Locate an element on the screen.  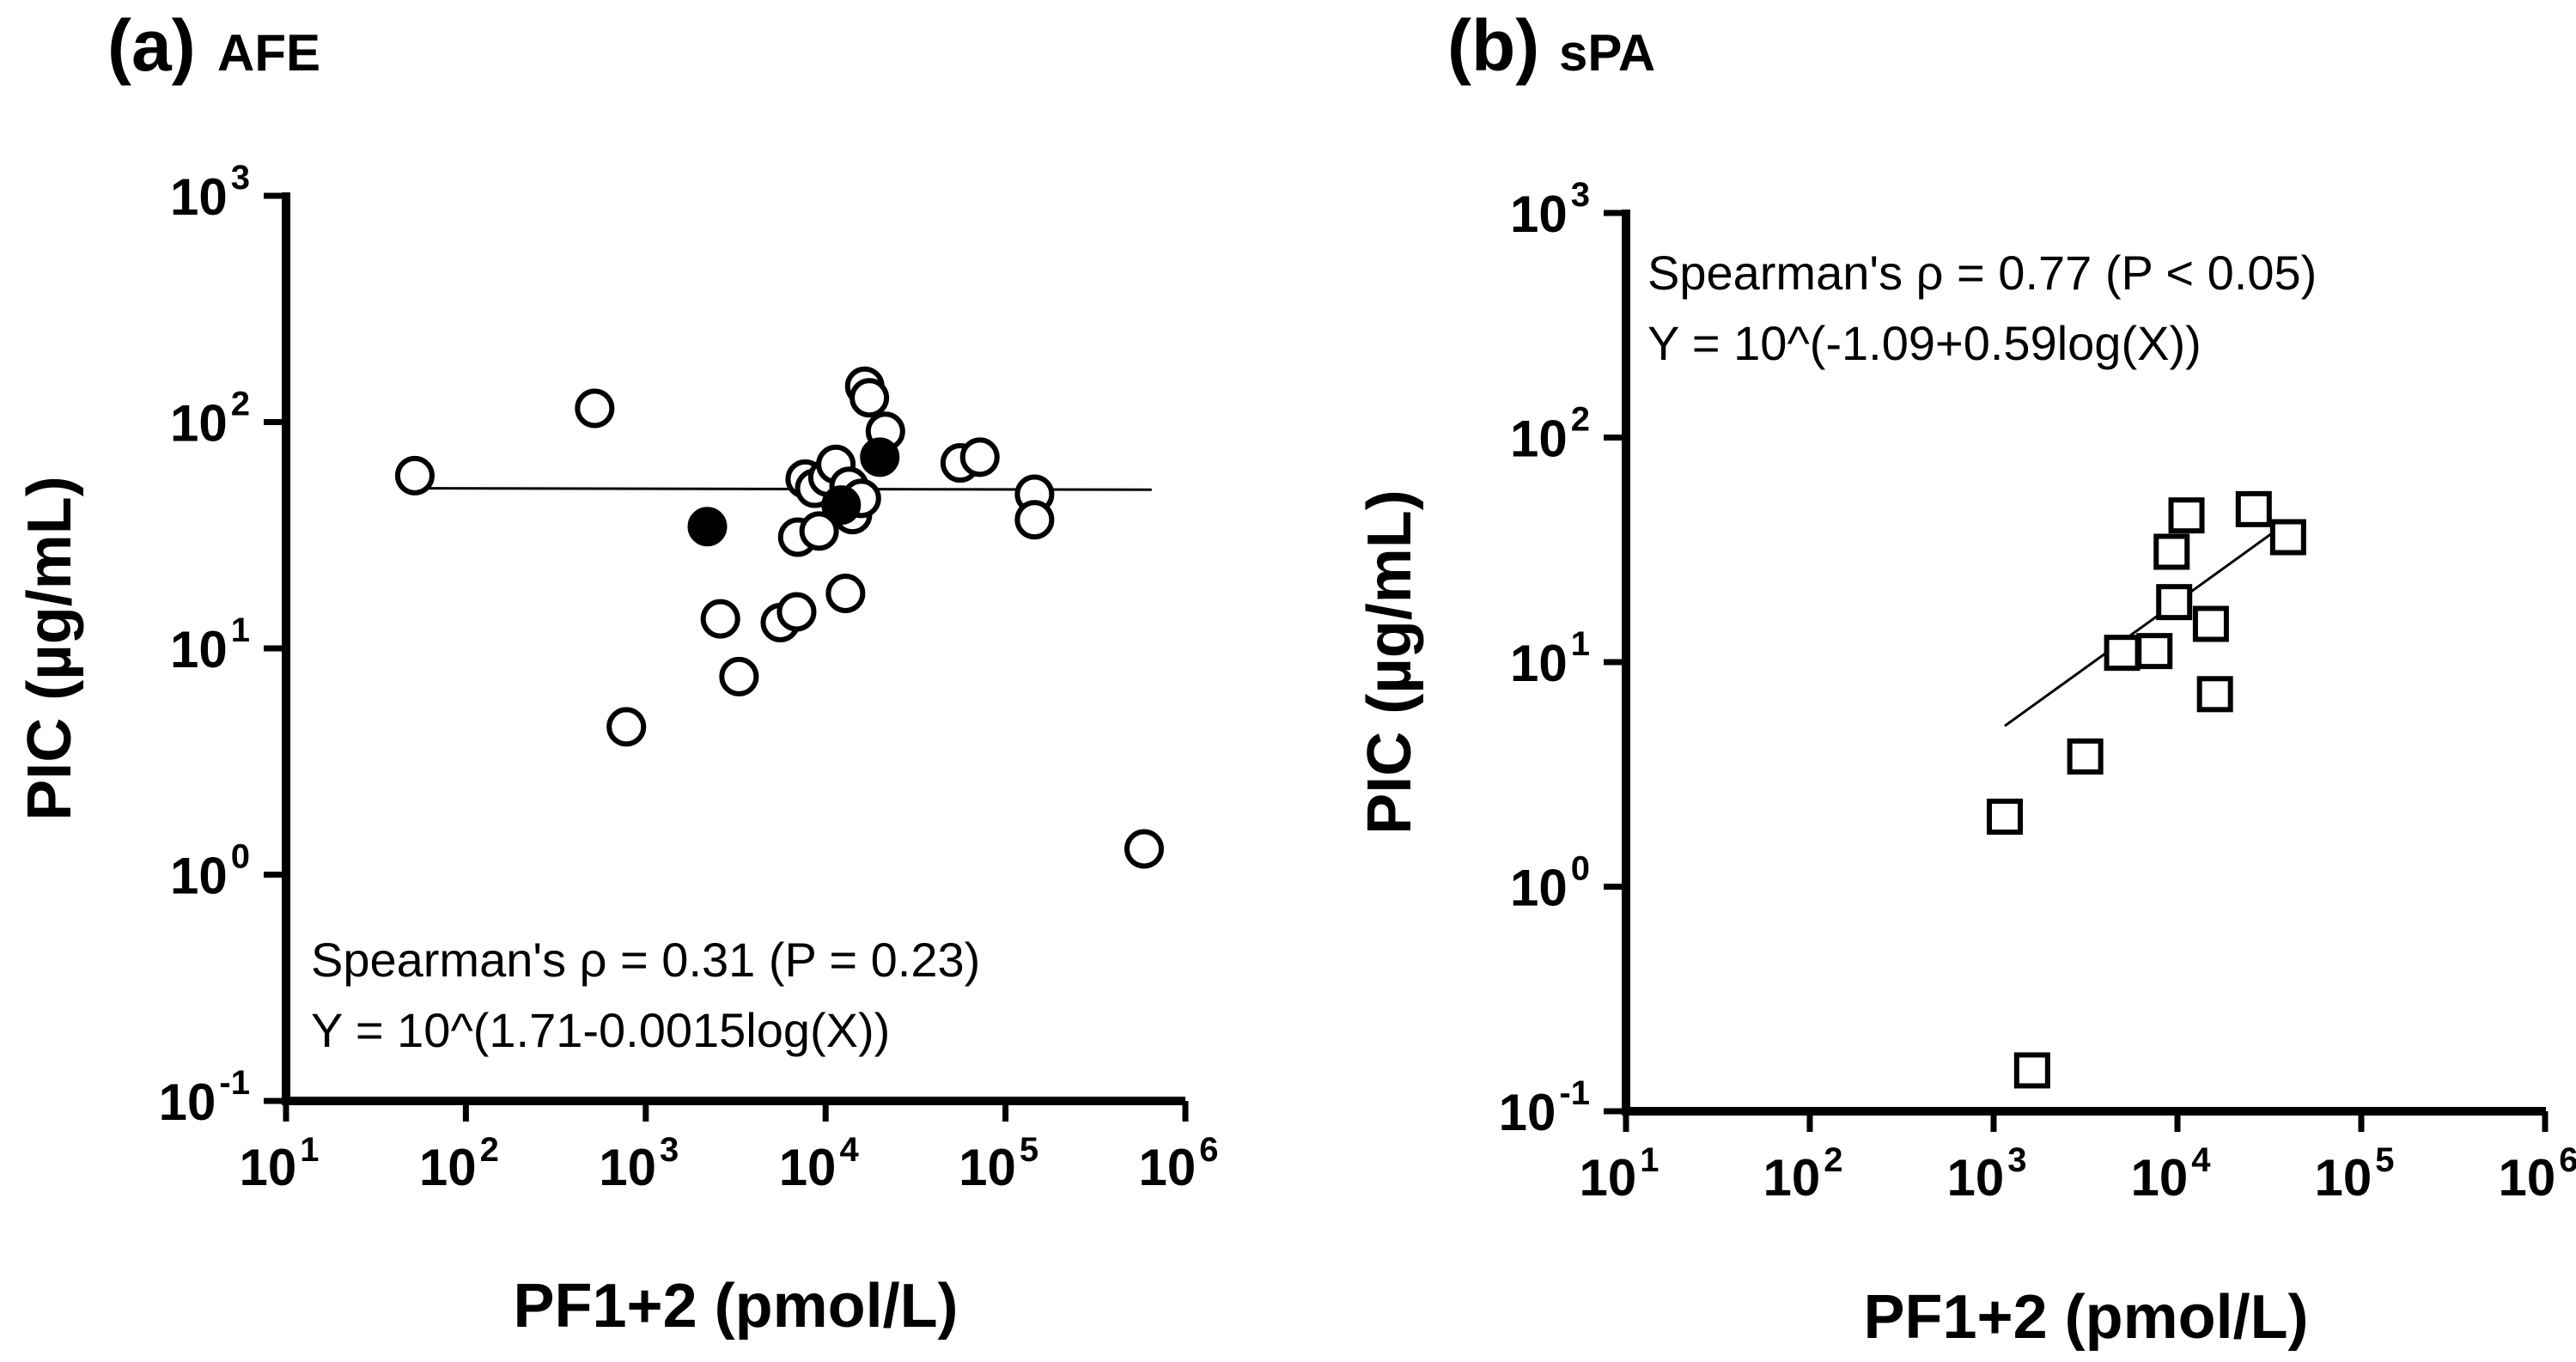
regression-line is located at coordinates (2146, 623).